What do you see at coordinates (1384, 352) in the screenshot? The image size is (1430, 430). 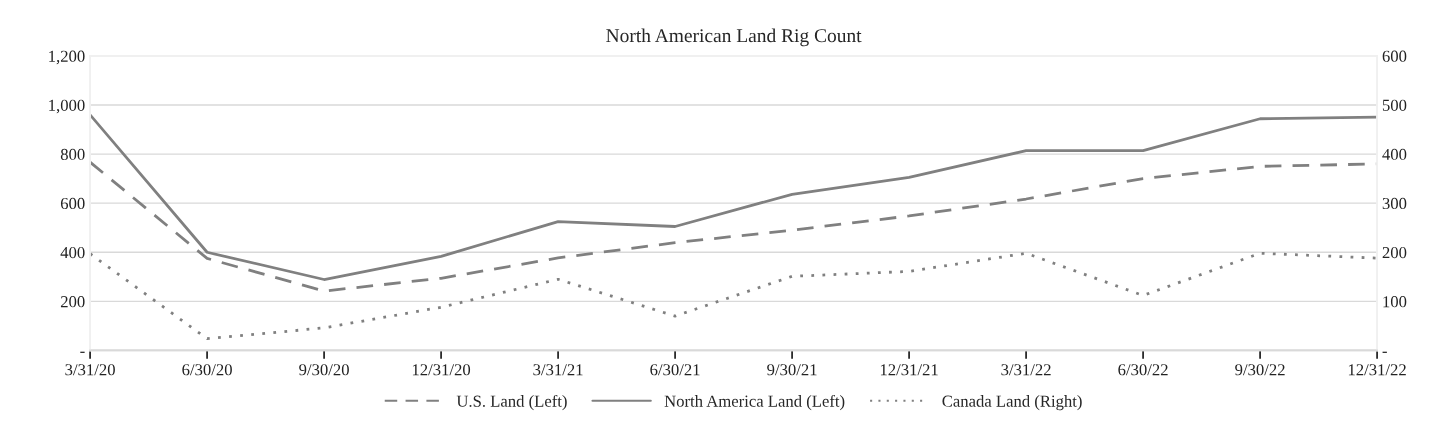 I see `y2-tick-label: -` at bounding box center [1384, 352].